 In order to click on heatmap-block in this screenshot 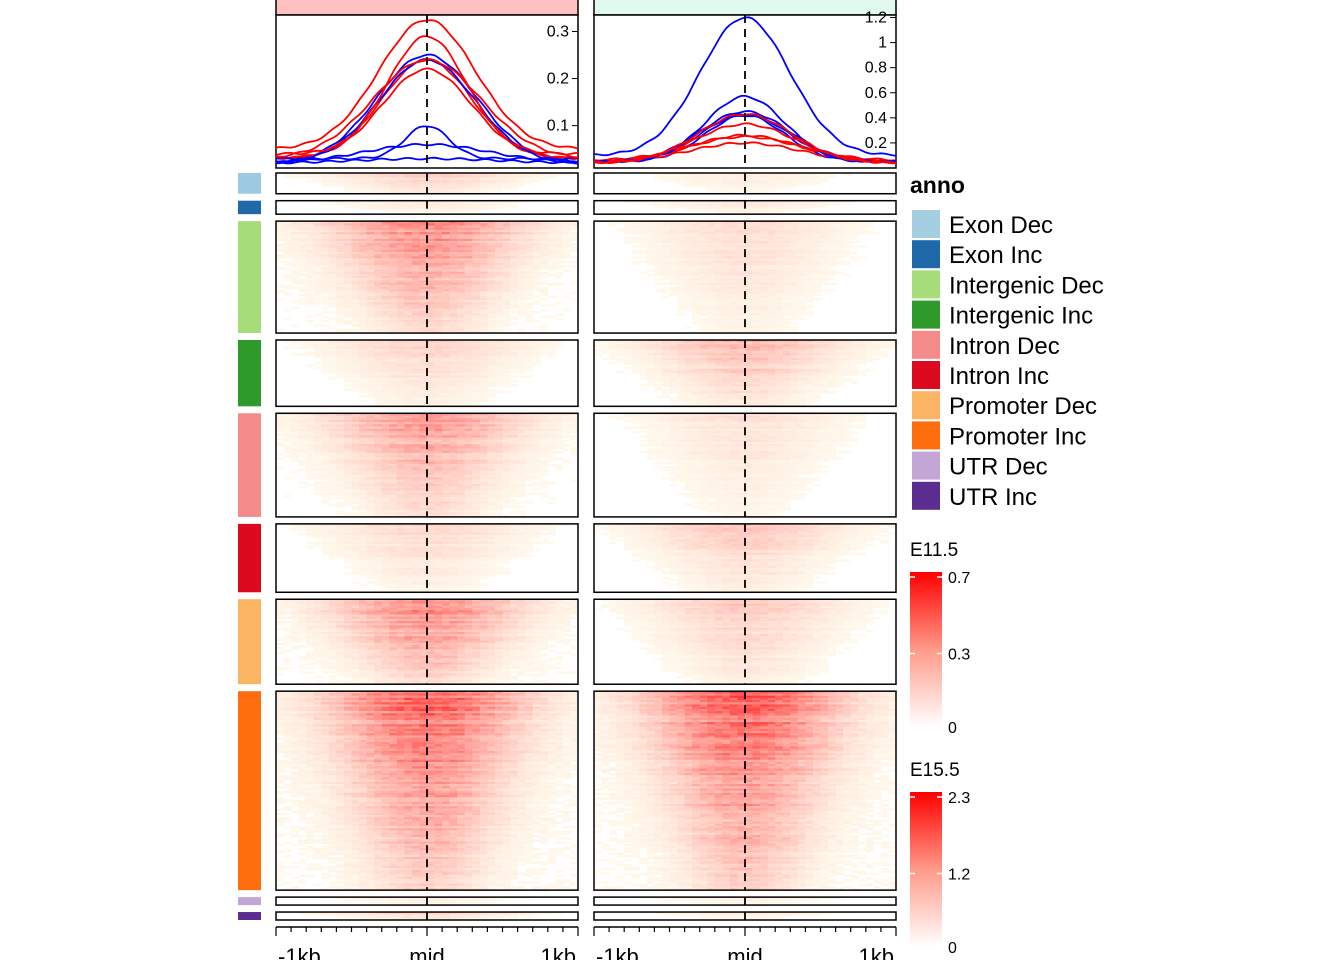, I will do `click(427, 558)`.